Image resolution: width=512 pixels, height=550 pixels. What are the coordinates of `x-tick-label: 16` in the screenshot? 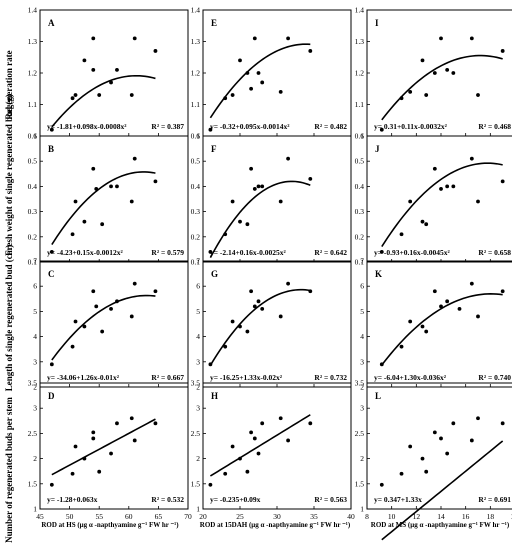 It's located at (466, 516).